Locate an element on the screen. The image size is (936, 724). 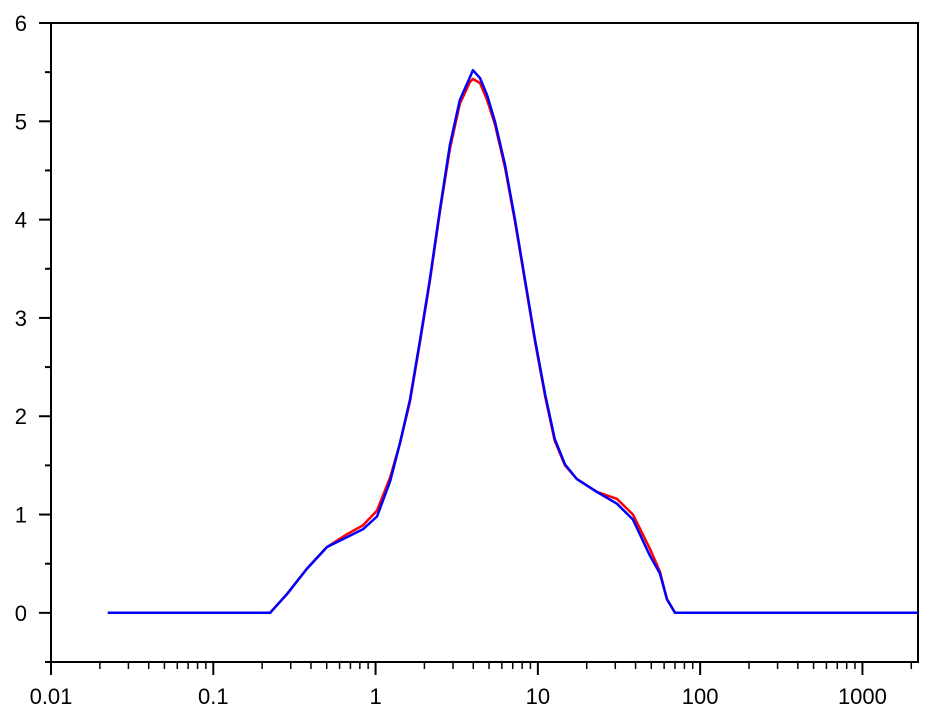
y-tick-label: 3 is located at coordinates (21, 318).